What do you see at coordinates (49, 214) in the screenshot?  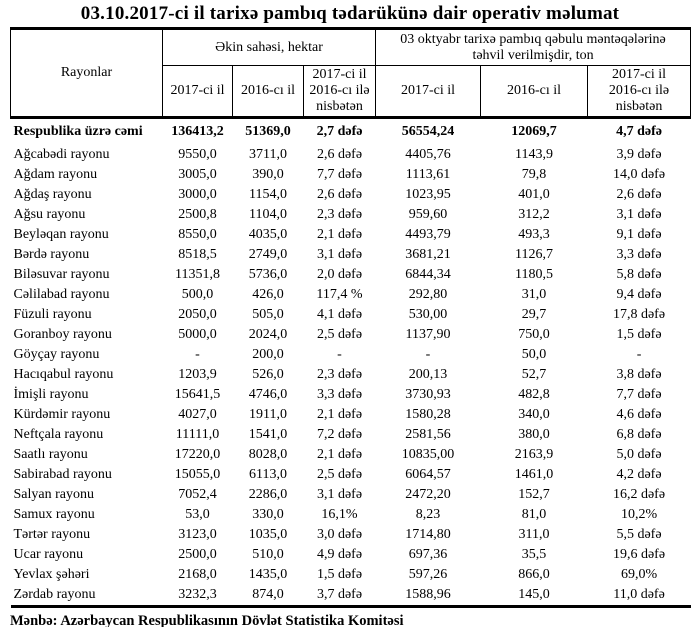 I see `rayon-name: Ağsu rayonu` at bounding box center [49, 214].